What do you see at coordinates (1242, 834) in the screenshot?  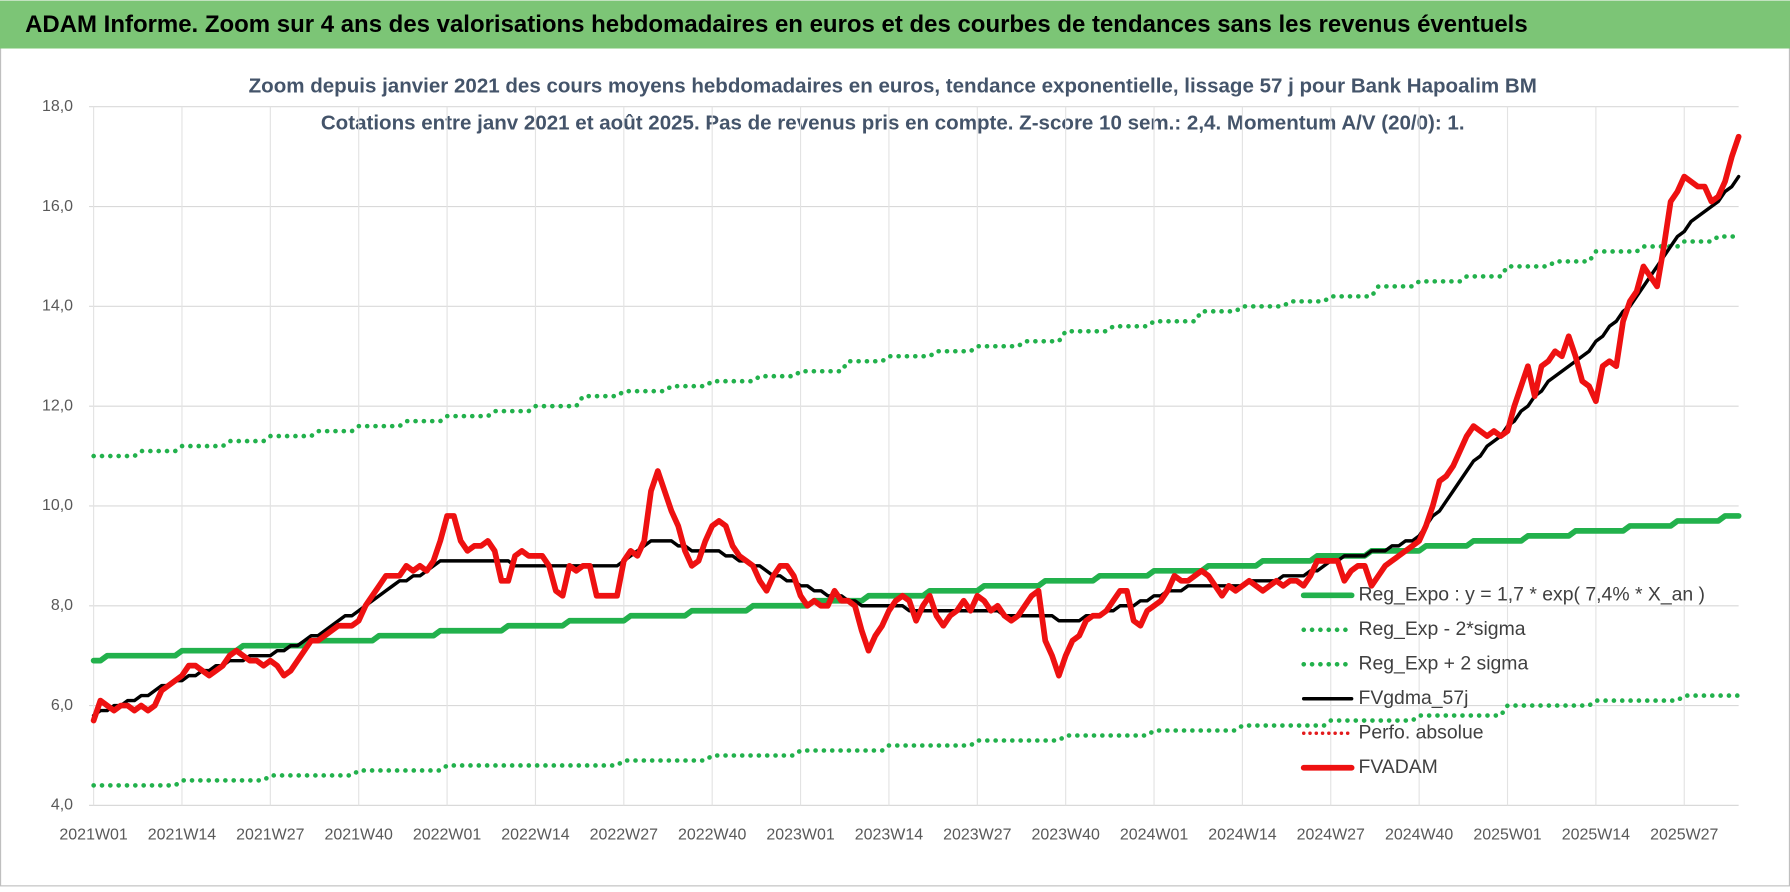 I see `x-tick-label: 2024W14` at bounding box center [1242, 834].